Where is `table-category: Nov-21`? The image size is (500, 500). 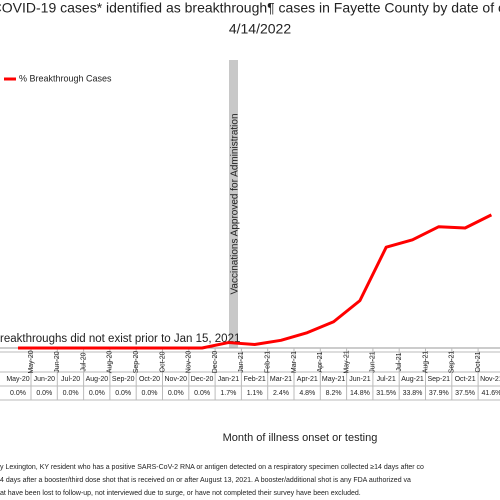
table-category: Nov-21 is located at coordinates (490, 379).